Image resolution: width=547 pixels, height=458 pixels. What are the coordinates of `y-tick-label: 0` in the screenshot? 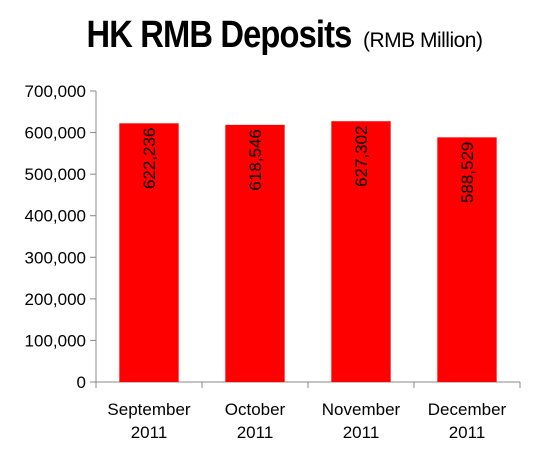 It's located at (81, 382).